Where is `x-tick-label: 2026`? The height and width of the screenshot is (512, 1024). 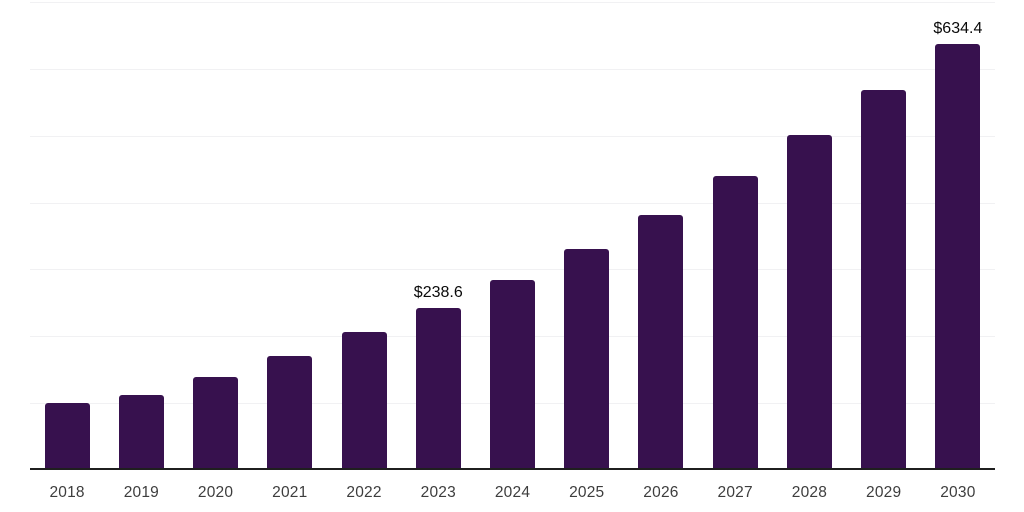 x-tick-label: 2026 is located at coordinates (661, 492).